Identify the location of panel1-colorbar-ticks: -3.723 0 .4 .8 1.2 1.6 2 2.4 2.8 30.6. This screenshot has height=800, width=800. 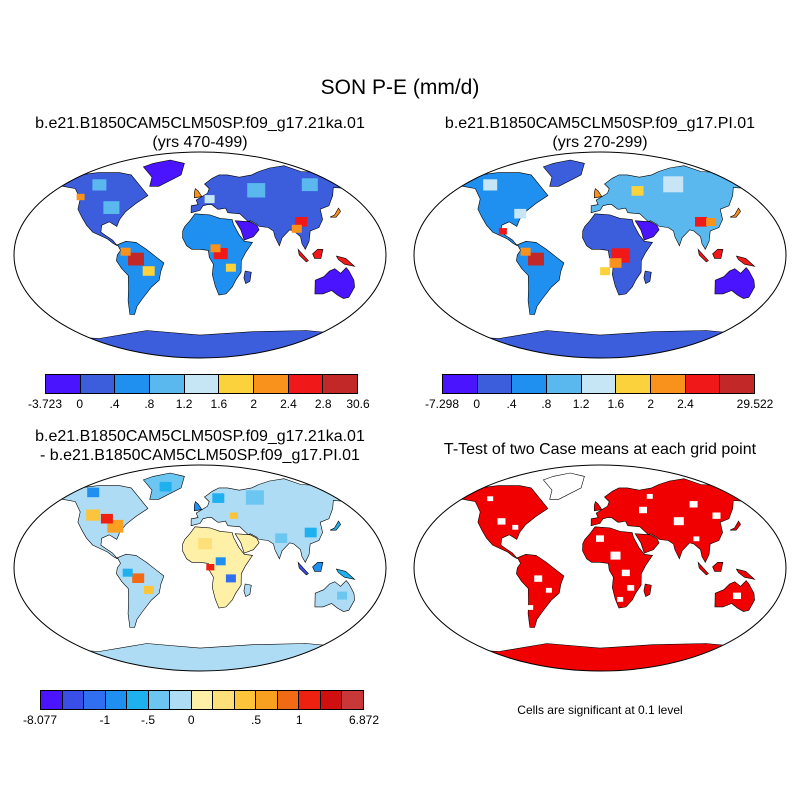
(199, 405).